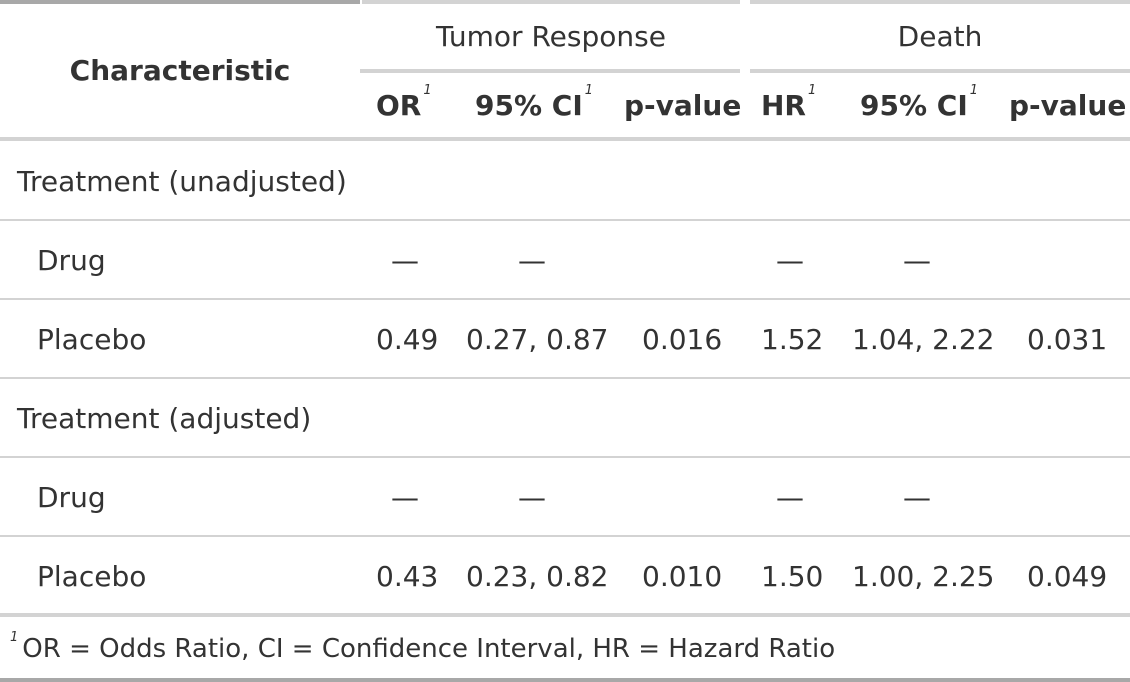 This screenshot has height=682, width=1130. What do you see at coordinates (180, 2) in the screenshot?
I see `top-border` at bounding box center [180, 2].